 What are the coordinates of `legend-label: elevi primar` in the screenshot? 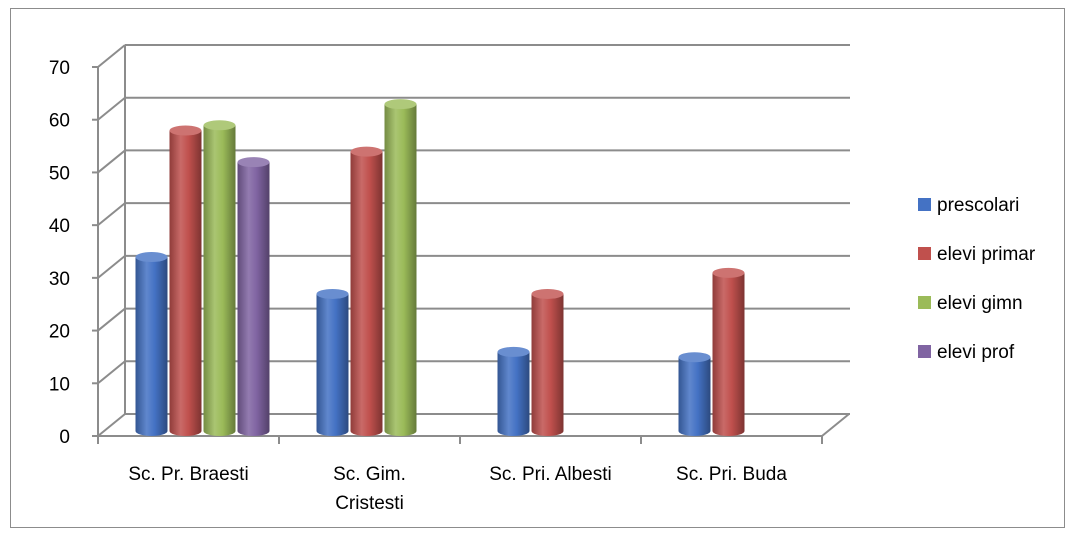 It's located at (986, 254).